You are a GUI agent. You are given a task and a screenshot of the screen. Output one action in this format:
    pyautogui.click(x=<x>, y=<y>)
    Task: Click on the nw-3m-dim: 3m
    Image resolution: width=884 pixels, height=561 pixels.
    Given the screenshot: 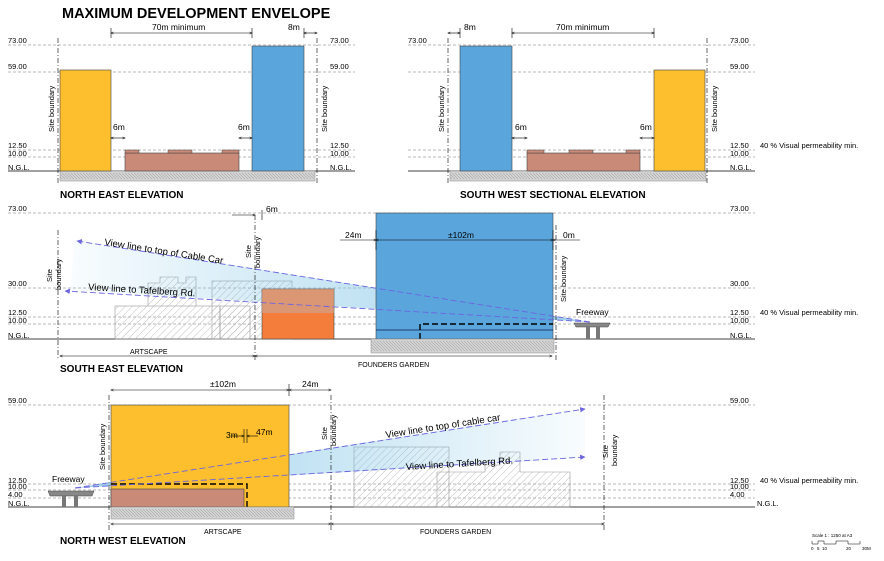 What is the action you would take?
    pyautogui.click(x=232, y=435)
    